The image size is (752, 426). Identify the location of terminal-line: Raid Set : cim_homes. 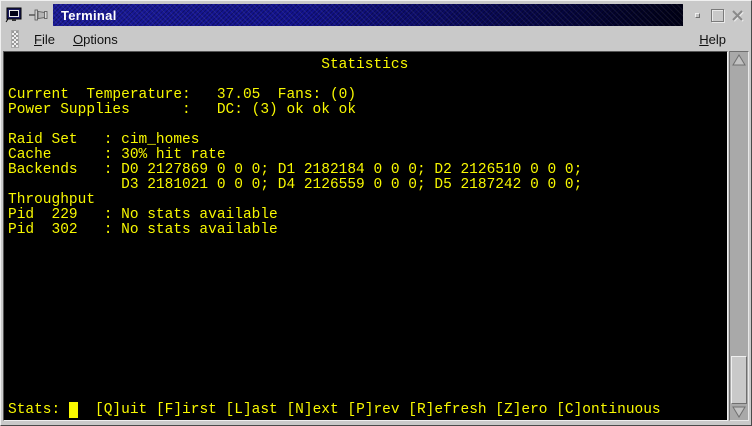
(104, 140).